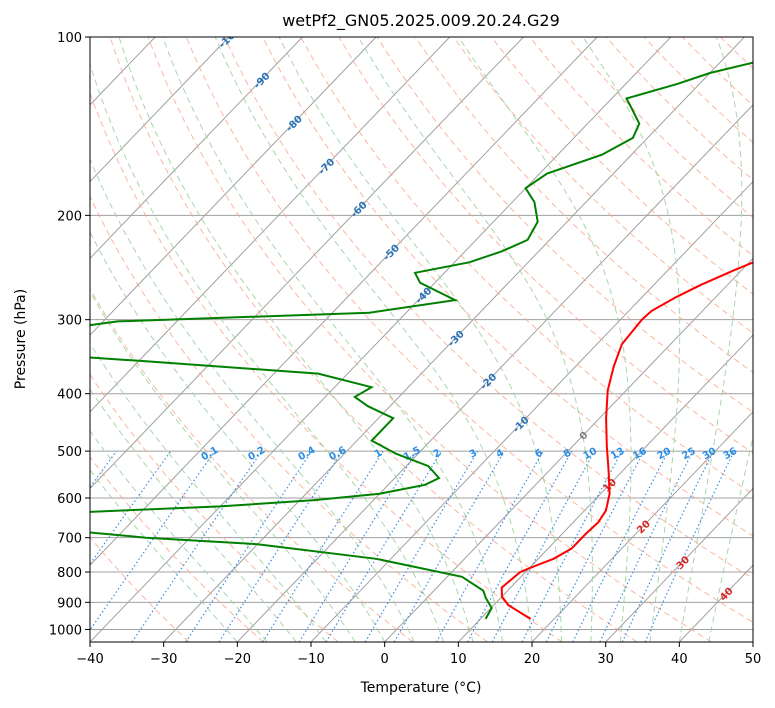 The image size is (775, 708). Describe the element at coordinates (500, 454) in the screenshot. I see `mixing-ratio-label: 4` at that location.